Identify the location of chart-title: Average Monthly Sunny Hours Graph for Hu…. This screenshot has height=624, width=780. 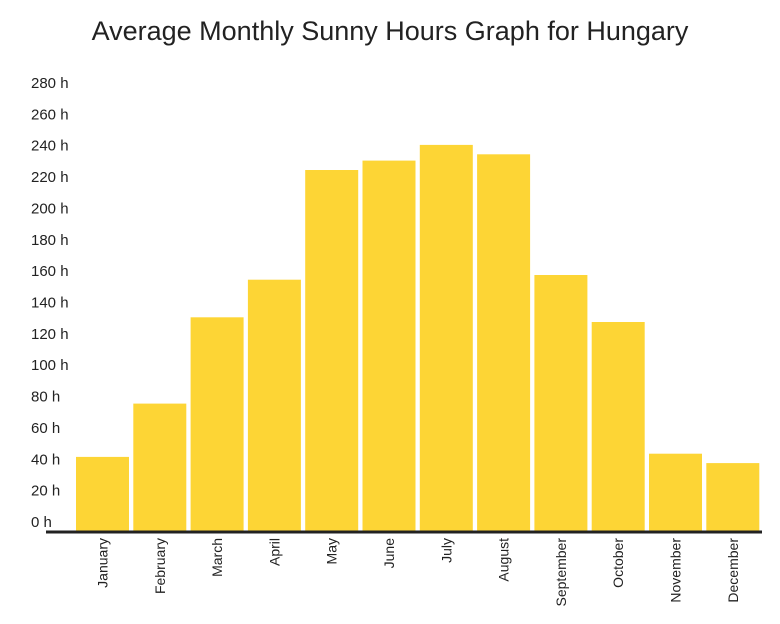
(390, 31).